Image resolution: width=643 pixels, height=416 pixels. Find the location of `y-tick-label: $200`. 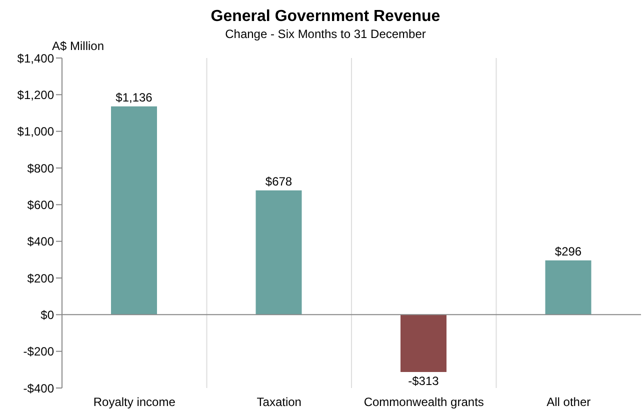

y-tick-label: $200 is located at coordinates (40, 278).